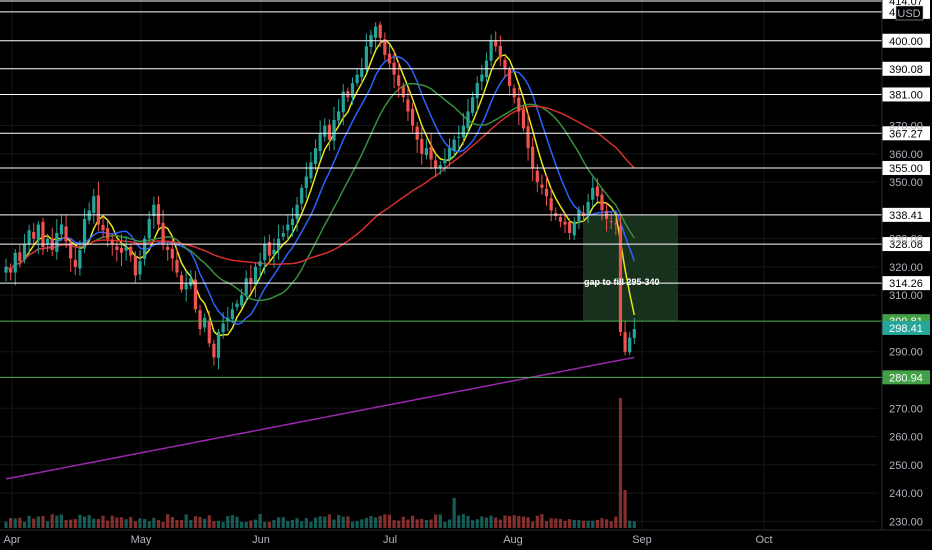 The image size is (932, 550). What do you see at coordinates (763, 540) in the screenshot?
I see `x-tick-oct: Oct` at bounding box center [763, 540].